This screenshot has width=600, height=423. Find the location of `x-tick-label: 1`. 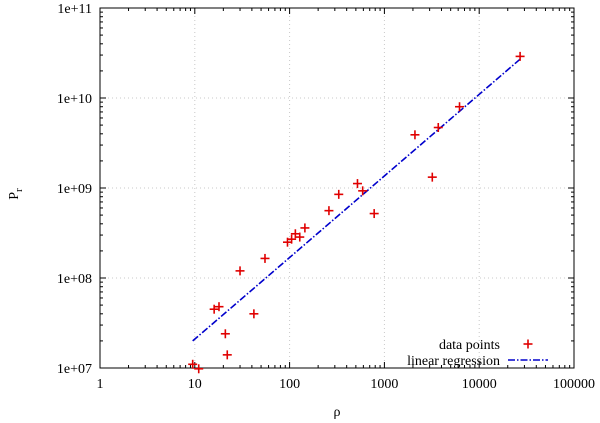

x-tick-label: 1 is located at coordinates (100, 384).